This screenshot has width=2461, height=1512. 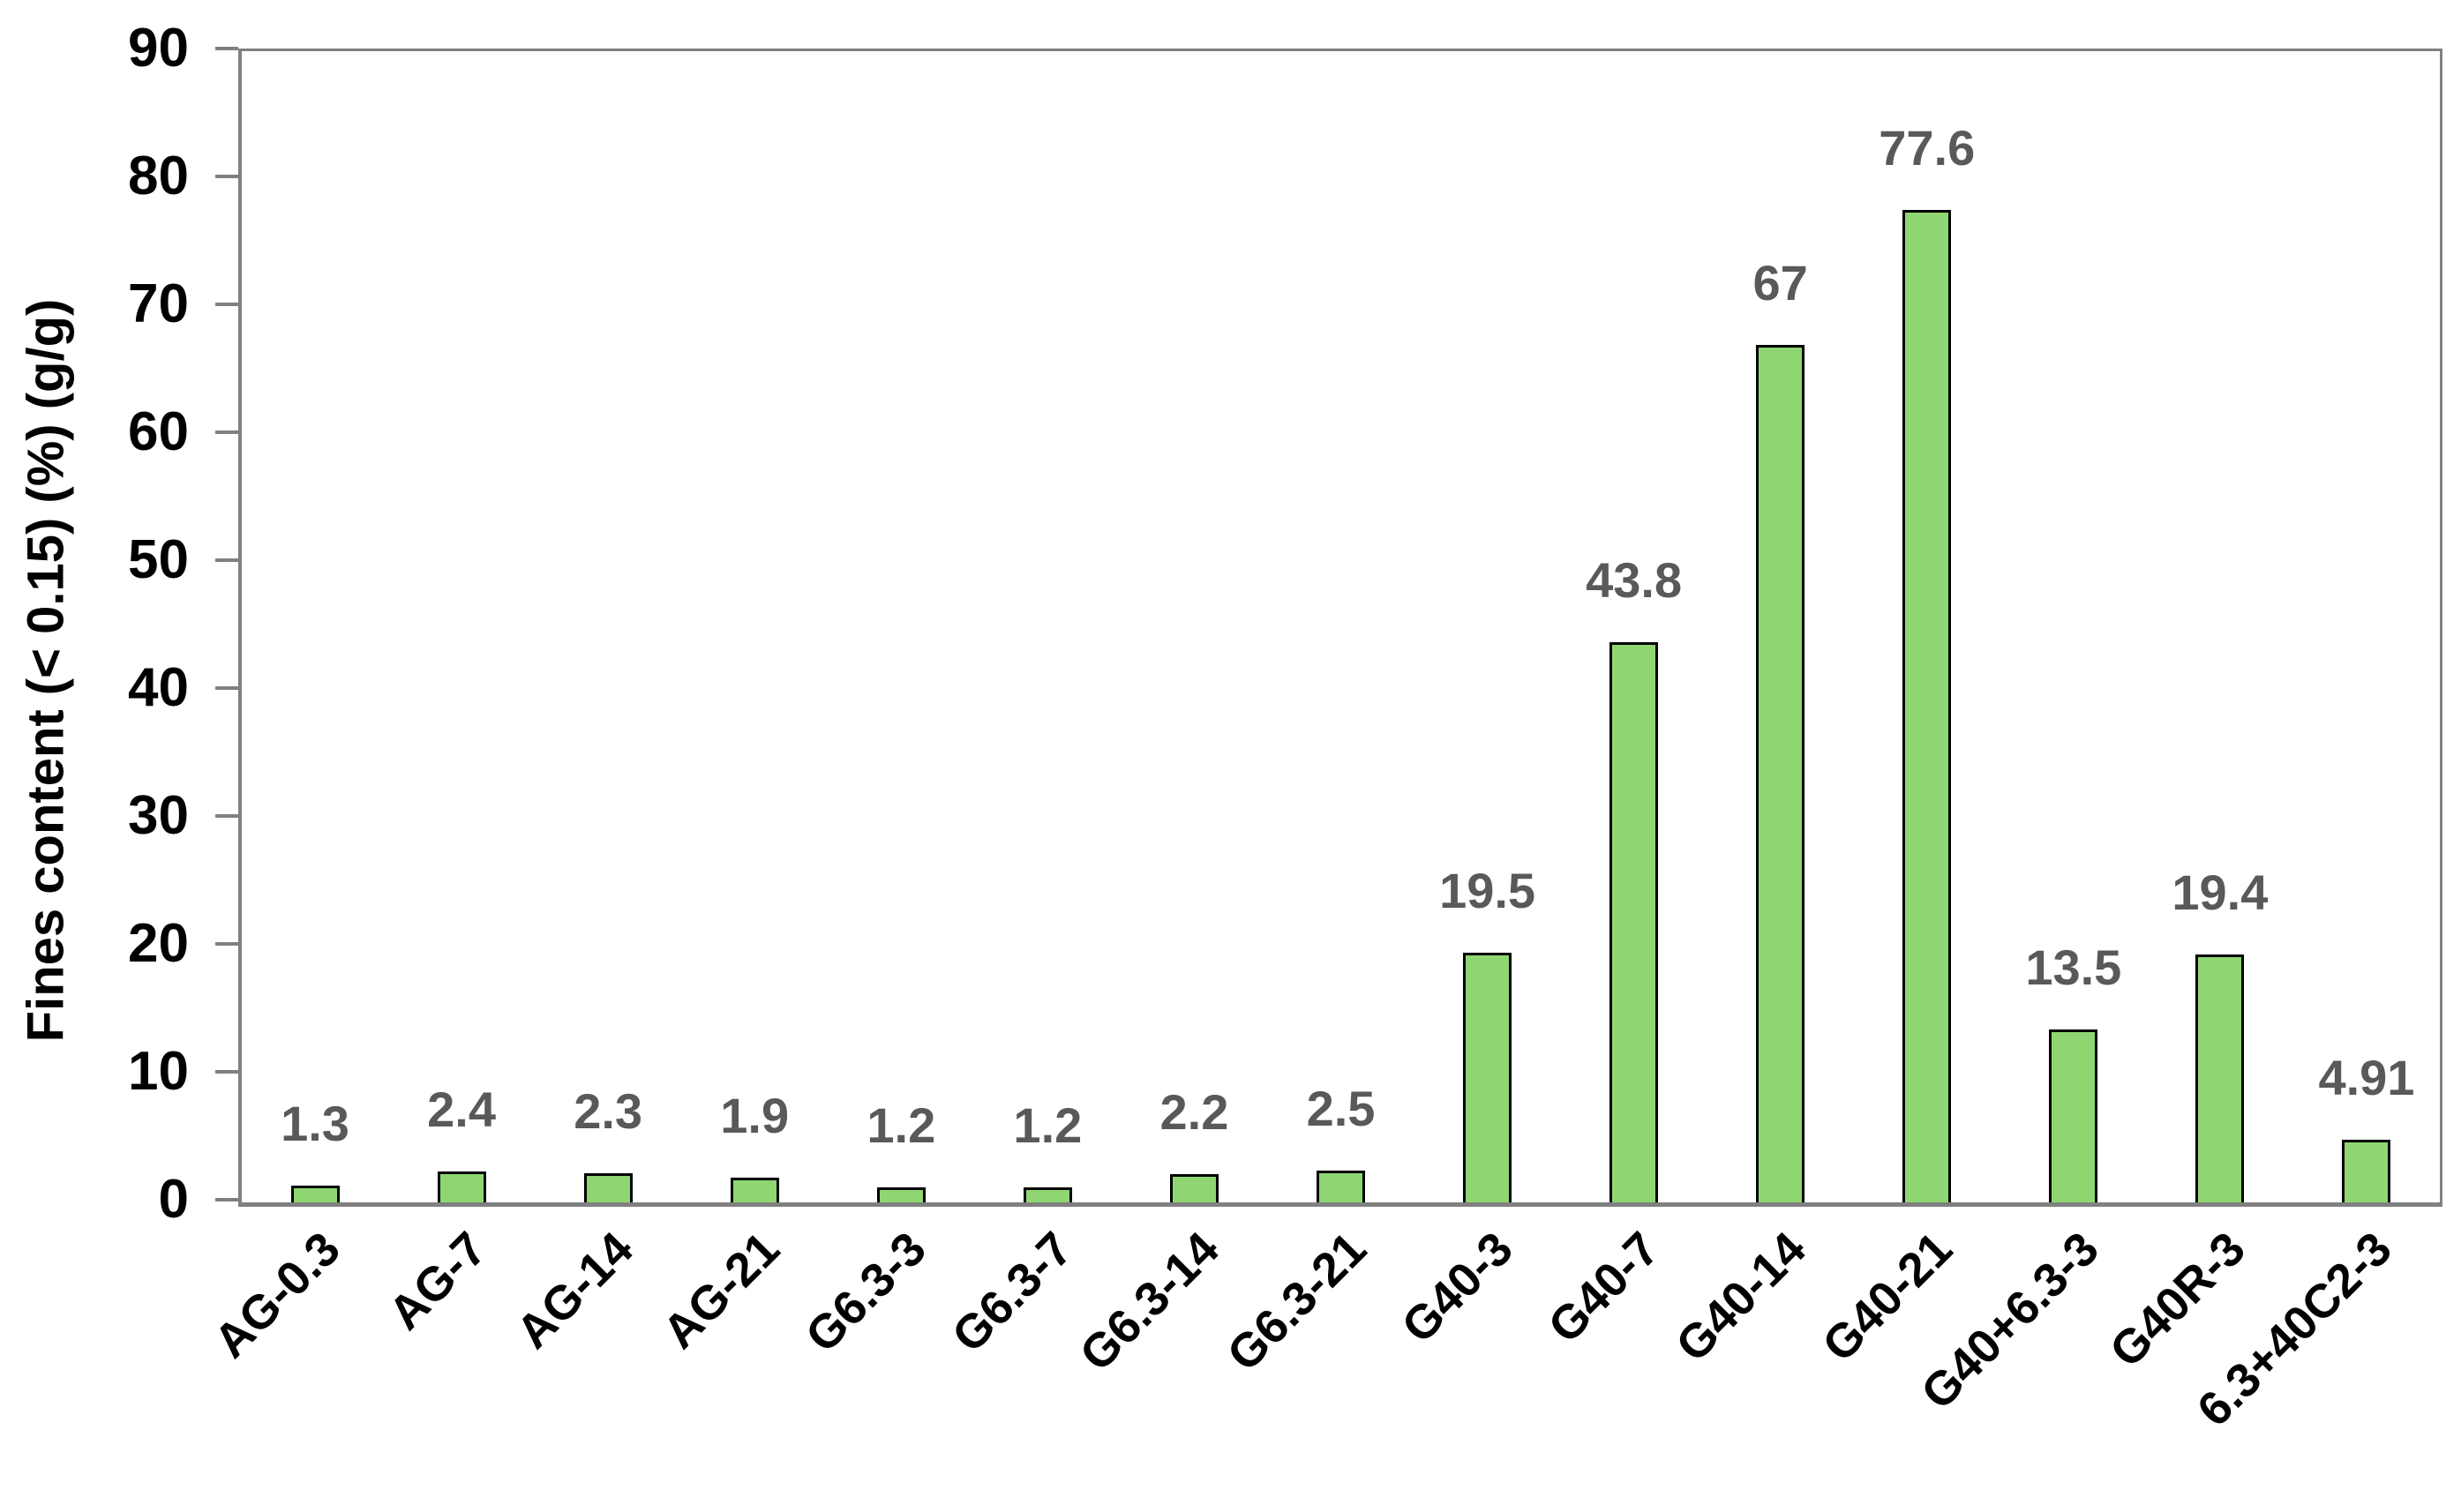 I want to click on bar-value-label: 2.3, so click(x=608, y=1111).